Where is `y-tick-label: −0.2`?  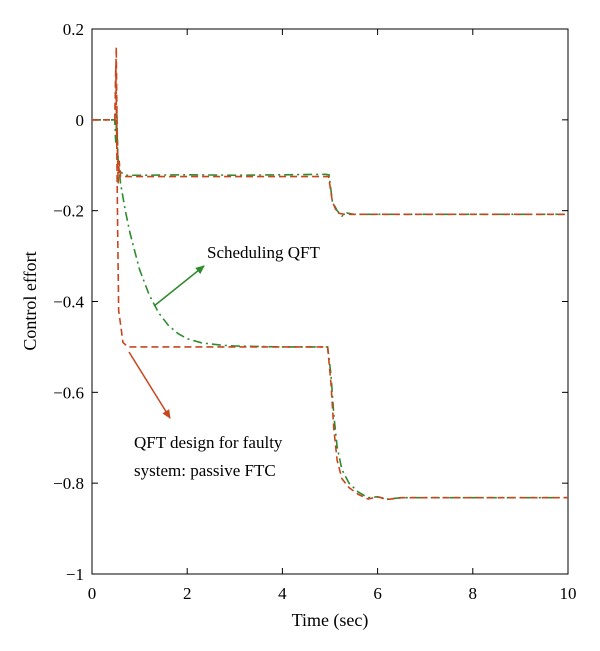
y-tick-label: −0.2 is located at coordinates (68, 211).